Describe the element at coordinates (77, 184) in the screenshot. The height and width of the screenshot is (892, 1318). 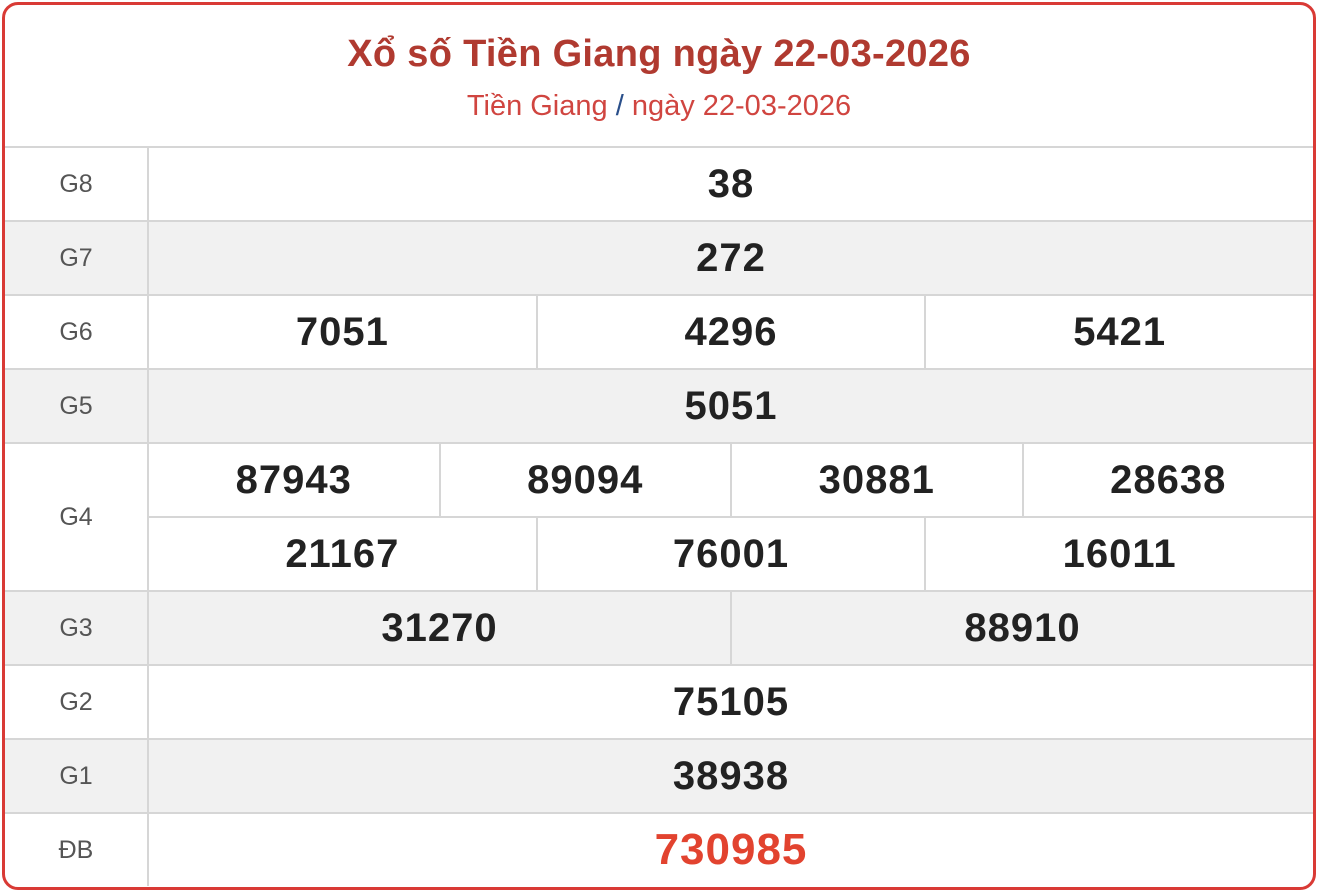
I see `prize-label: G8` at that location.